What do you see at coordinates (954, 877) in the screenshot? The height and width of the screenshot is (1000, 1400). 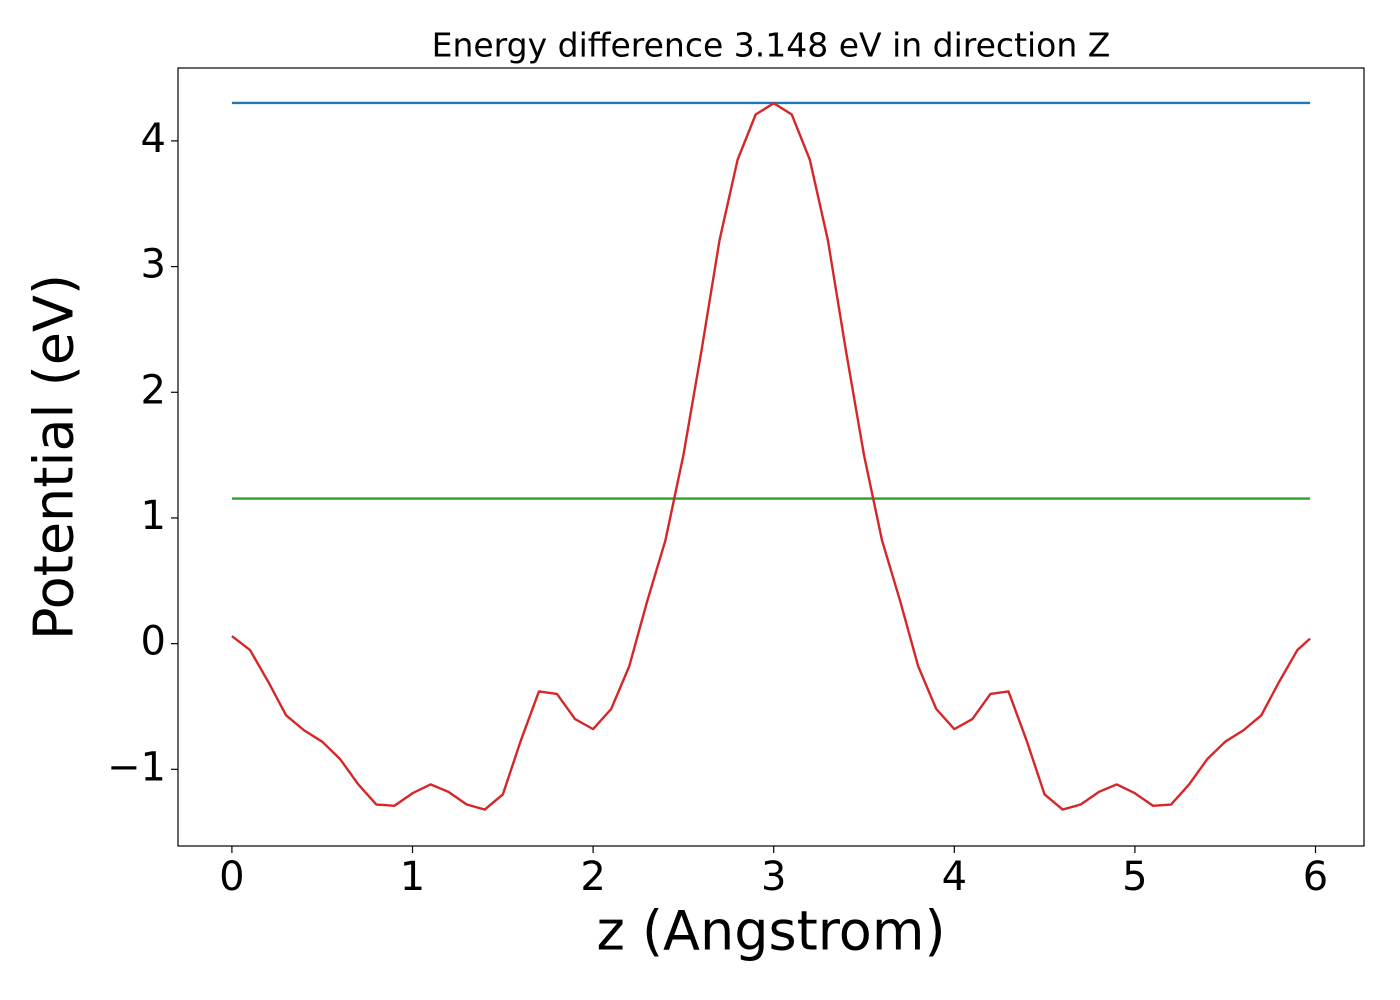 I see `x-tick-label: 4` at bounding box center [954, 877].